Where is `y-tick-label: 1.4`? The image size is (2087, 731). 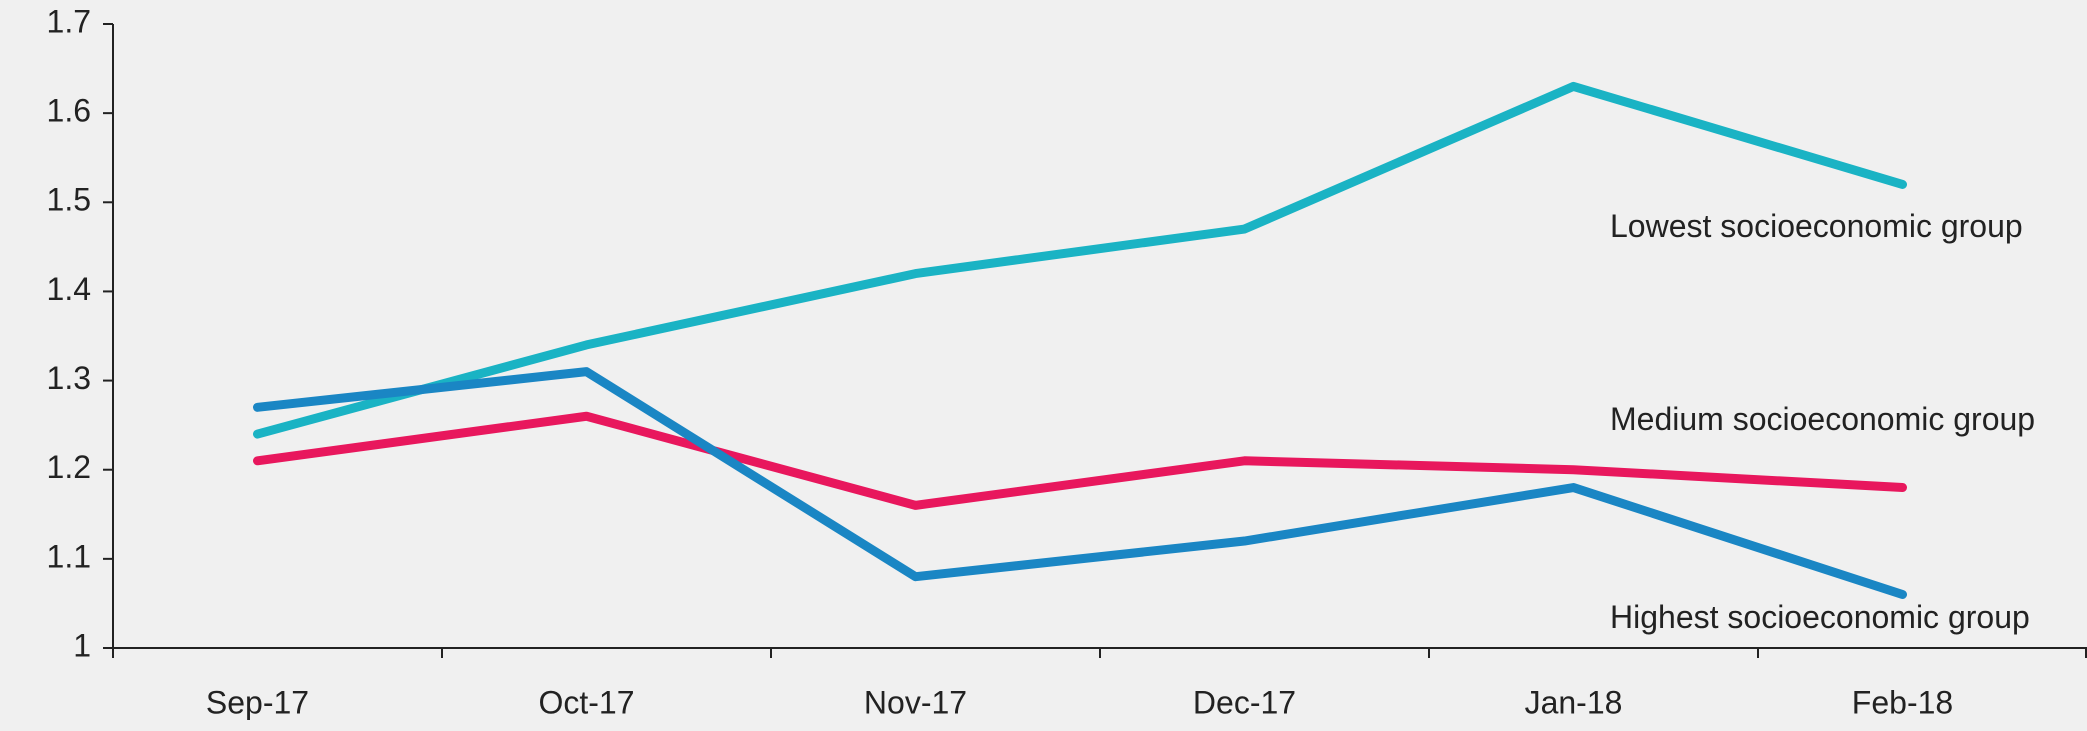
y-tick-label: 1.4 is located at coordinates (69, 289).